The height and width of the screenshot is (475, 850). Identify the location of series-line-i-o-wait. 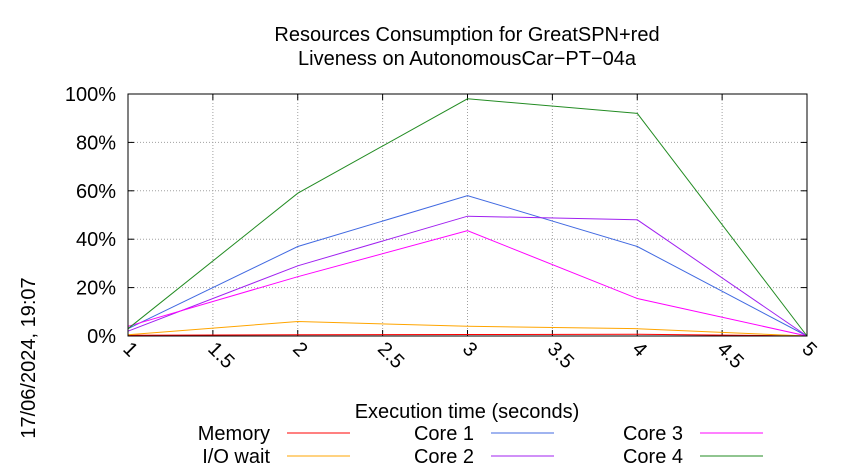
(467, 328).